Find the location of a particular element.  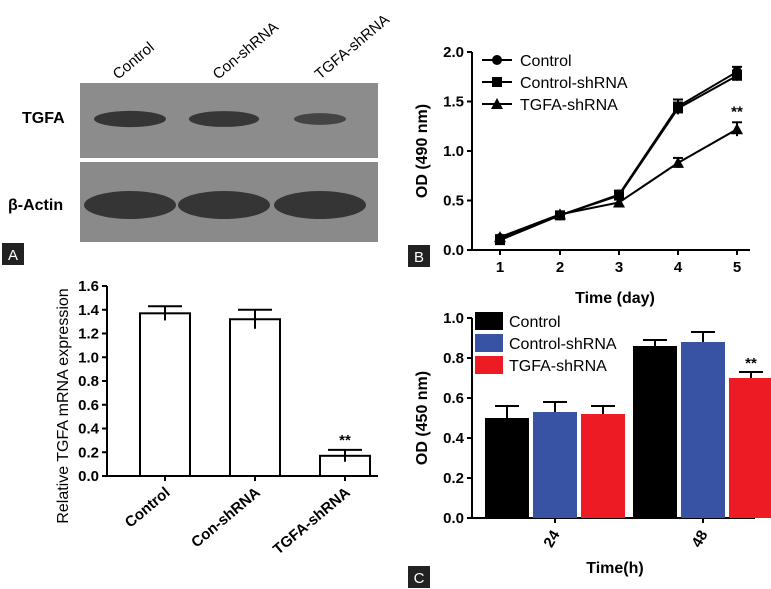

x-tick-label: 1 is located at coordinates (500, 267).